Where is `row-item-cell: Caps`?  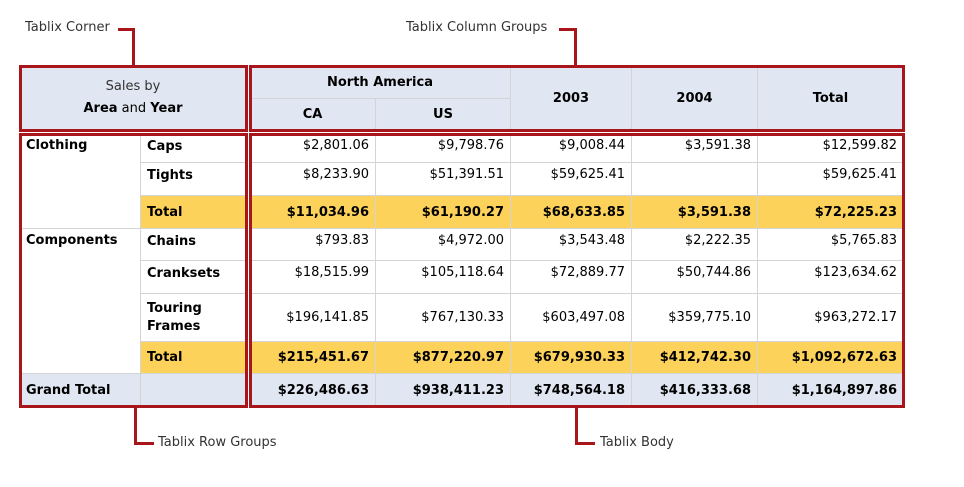
row-item-cell: Caps is located at coordinates (194, 148).